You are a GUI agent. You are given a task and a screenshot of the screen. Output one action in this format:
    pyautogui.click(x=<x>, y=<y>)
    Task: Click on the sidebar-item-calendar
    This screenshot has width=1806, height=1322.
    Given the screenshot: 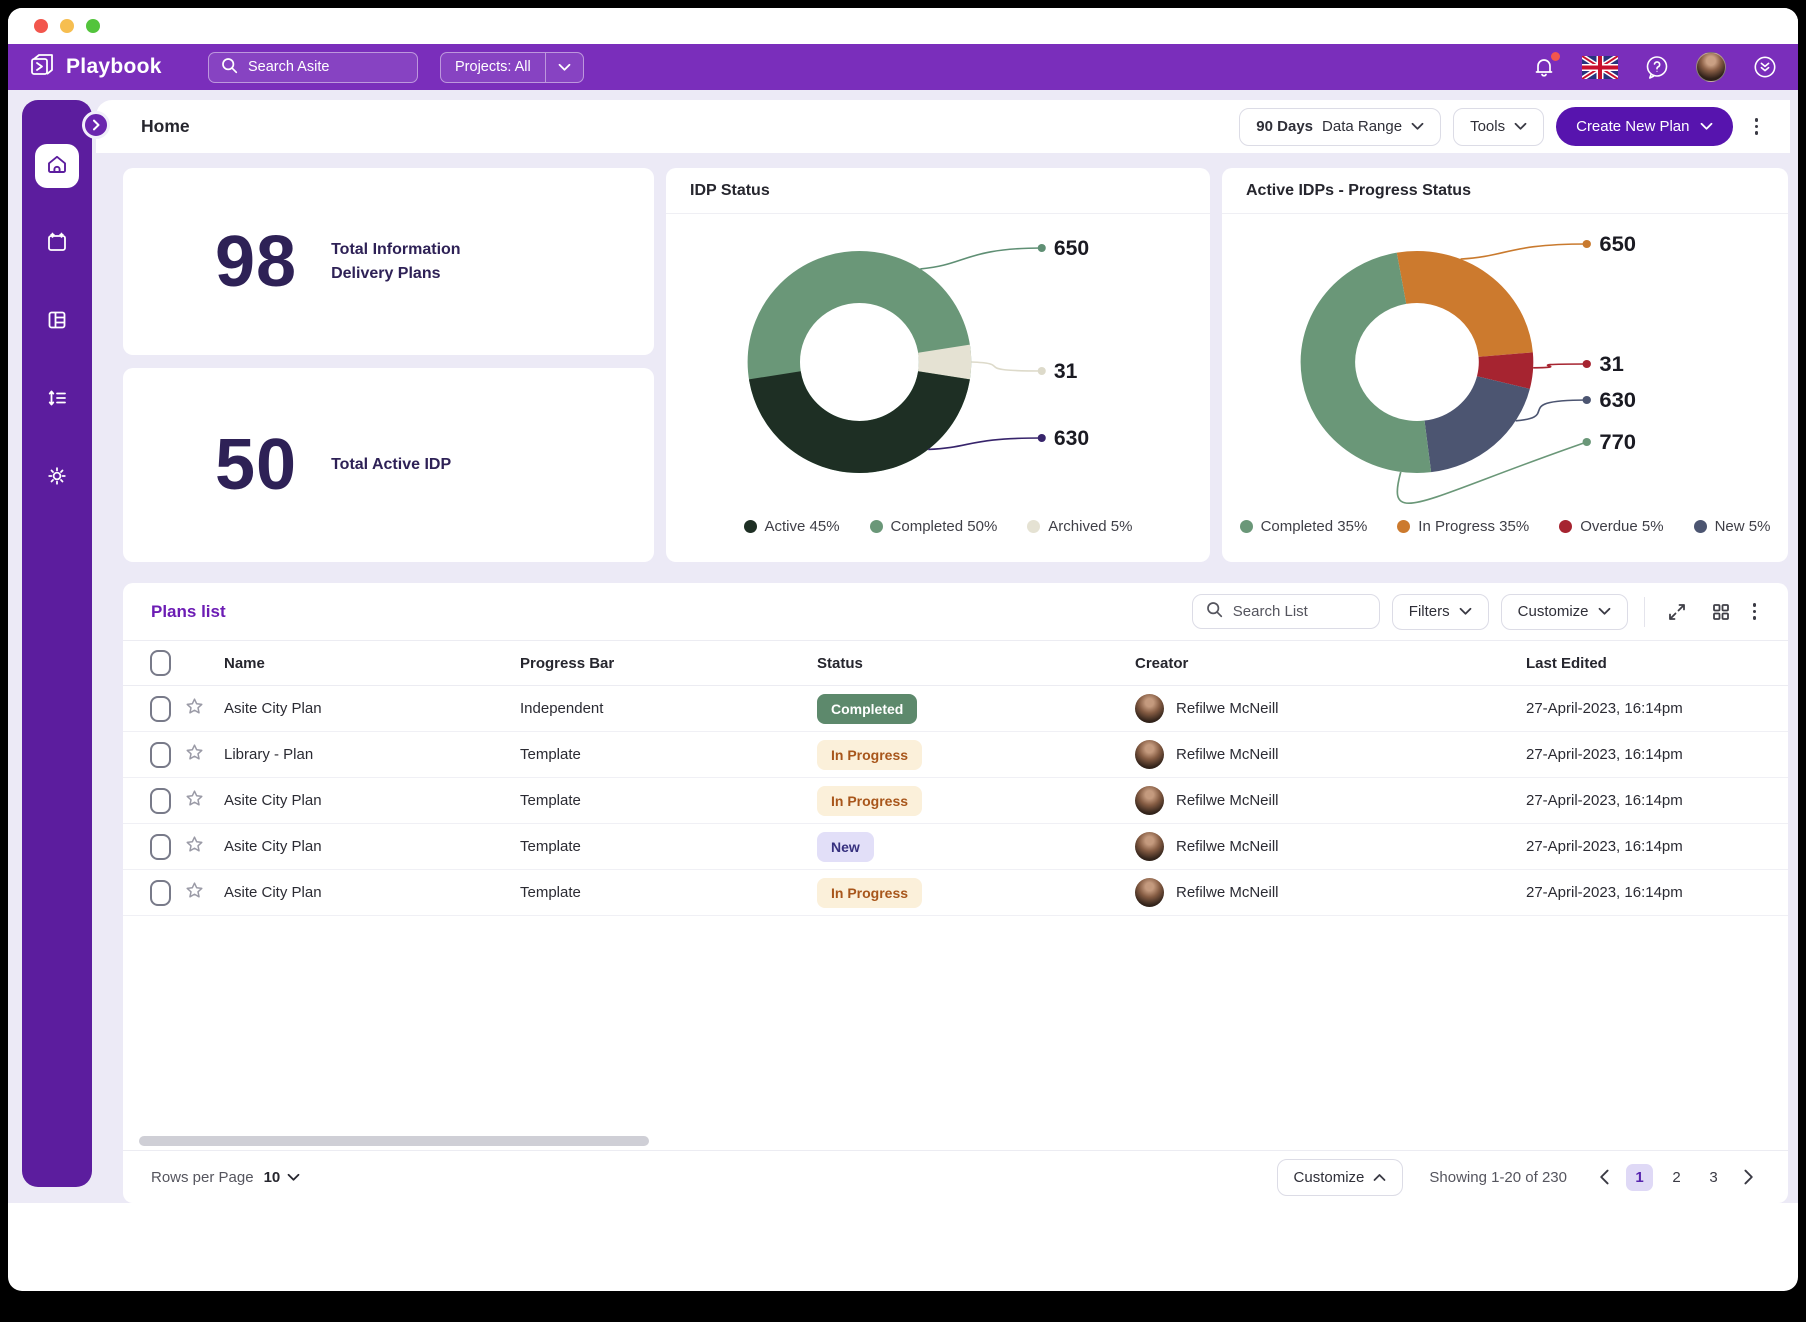 What is the action you would take?
    pyautogui.click(x=57, y=244)
    